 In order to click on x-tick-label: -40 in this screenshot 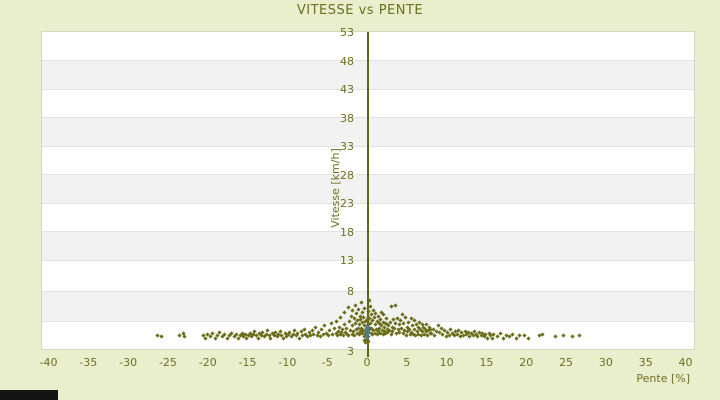, I will do `click(48, 362)`.